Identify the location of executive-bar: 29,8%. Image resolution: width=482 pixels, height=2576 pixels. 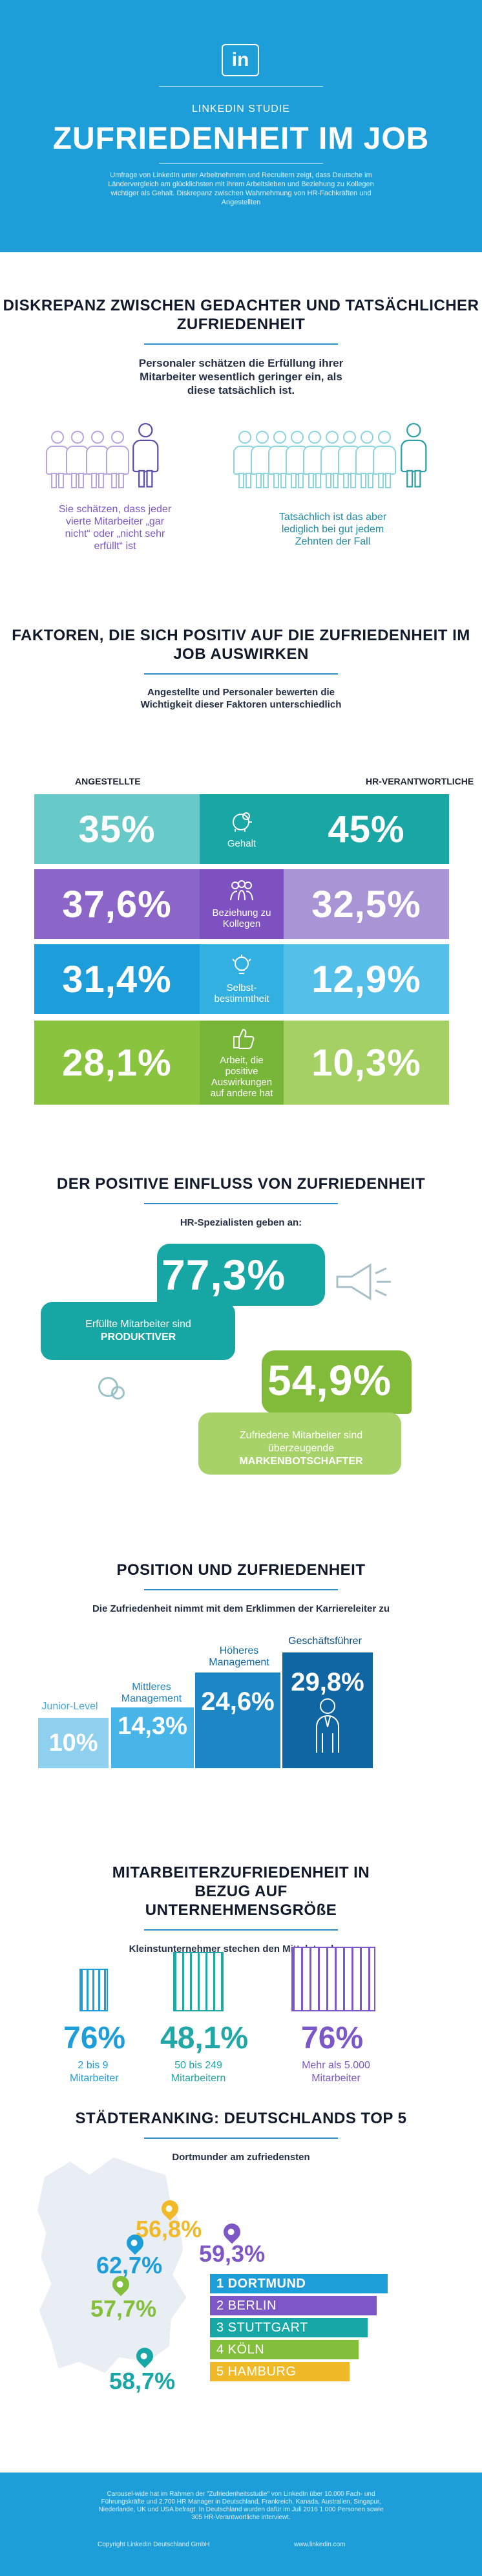
(327, 1710).